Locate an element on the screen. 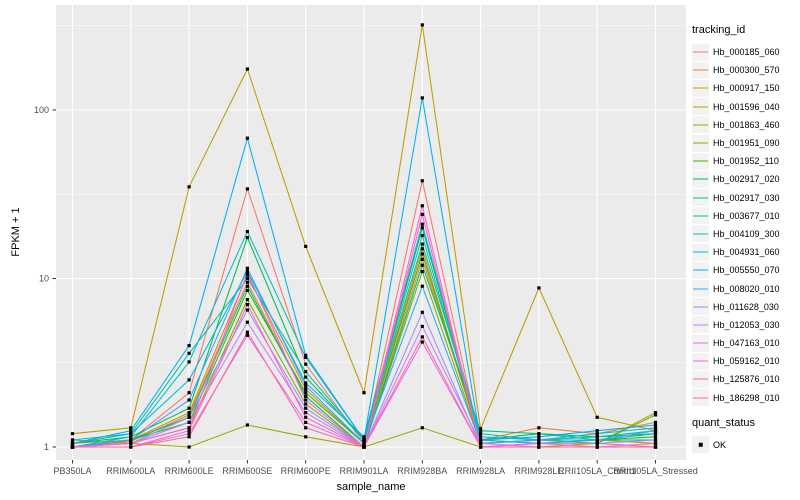  legend-item-label: Hb_011628_030 is located at coordinates (746, 306).